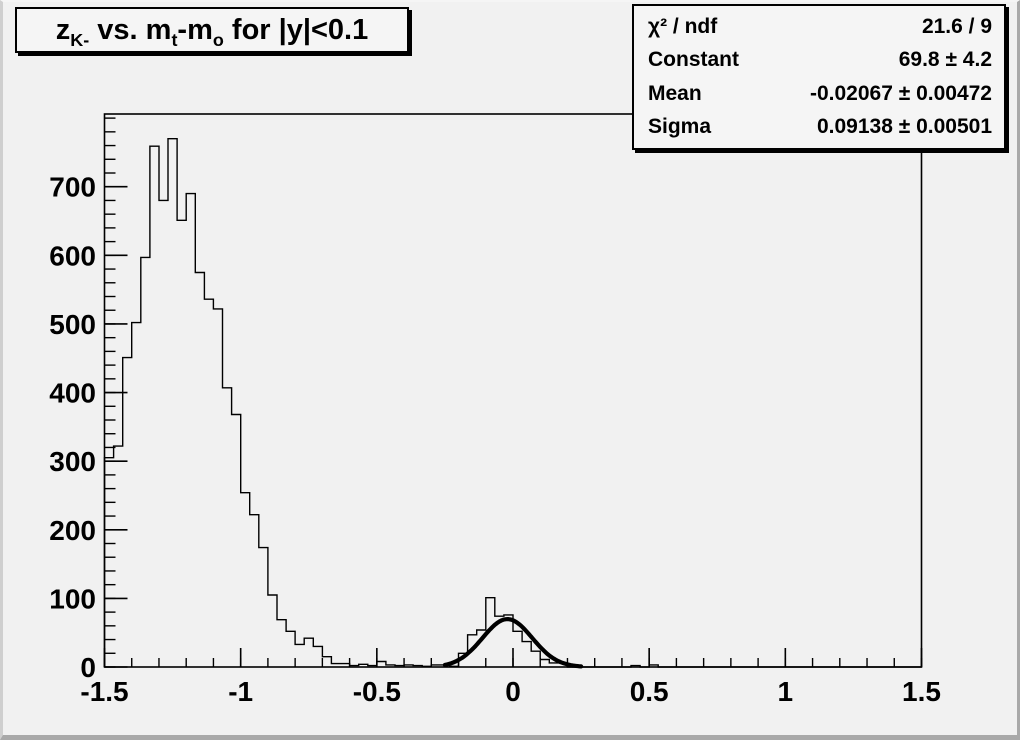  I want to click on stat-value: 21.6 / 9, so click(956, 26).